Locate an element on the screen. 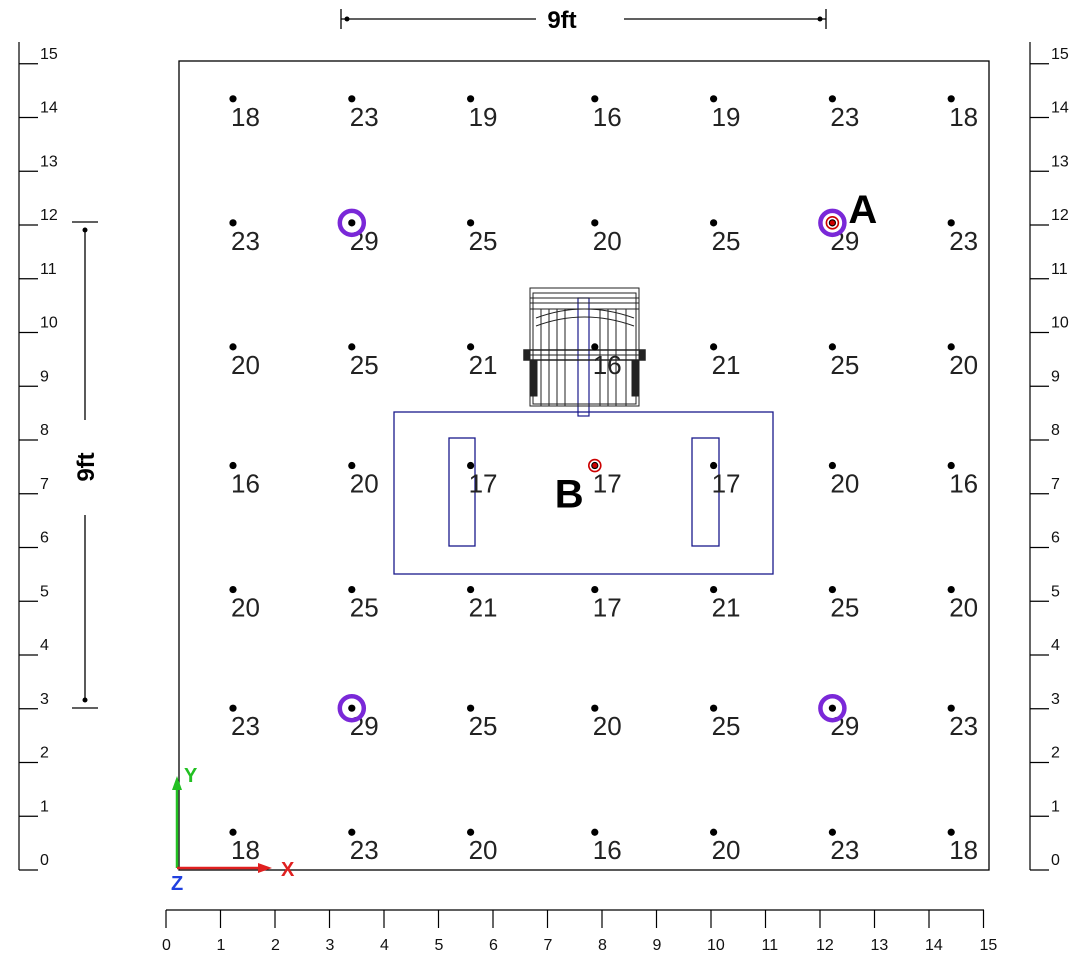 This screenshot has width=1087, height=961. point-marker is located at coordinates (594, 465).